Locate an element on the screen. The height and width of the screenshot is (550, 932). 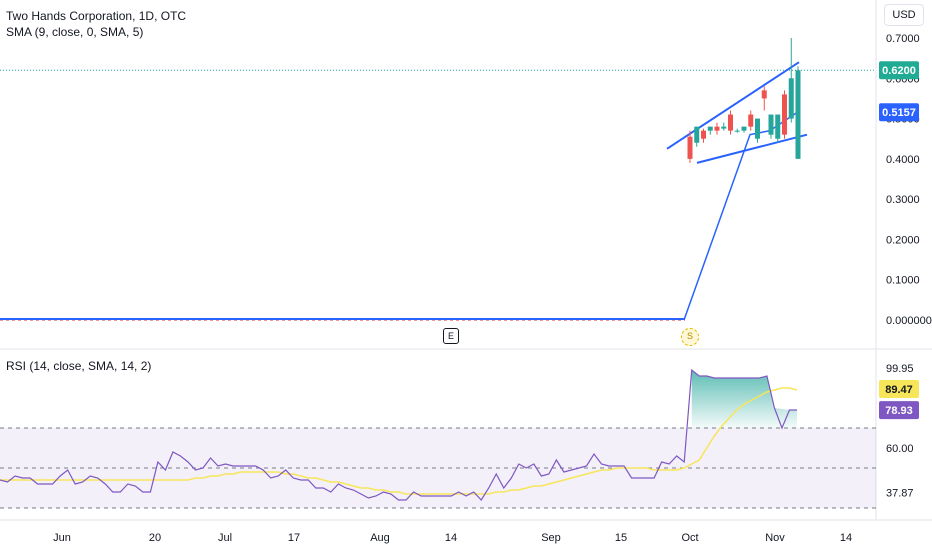
price-tick-label: 0.7000 is located at coordinates (903, 39).